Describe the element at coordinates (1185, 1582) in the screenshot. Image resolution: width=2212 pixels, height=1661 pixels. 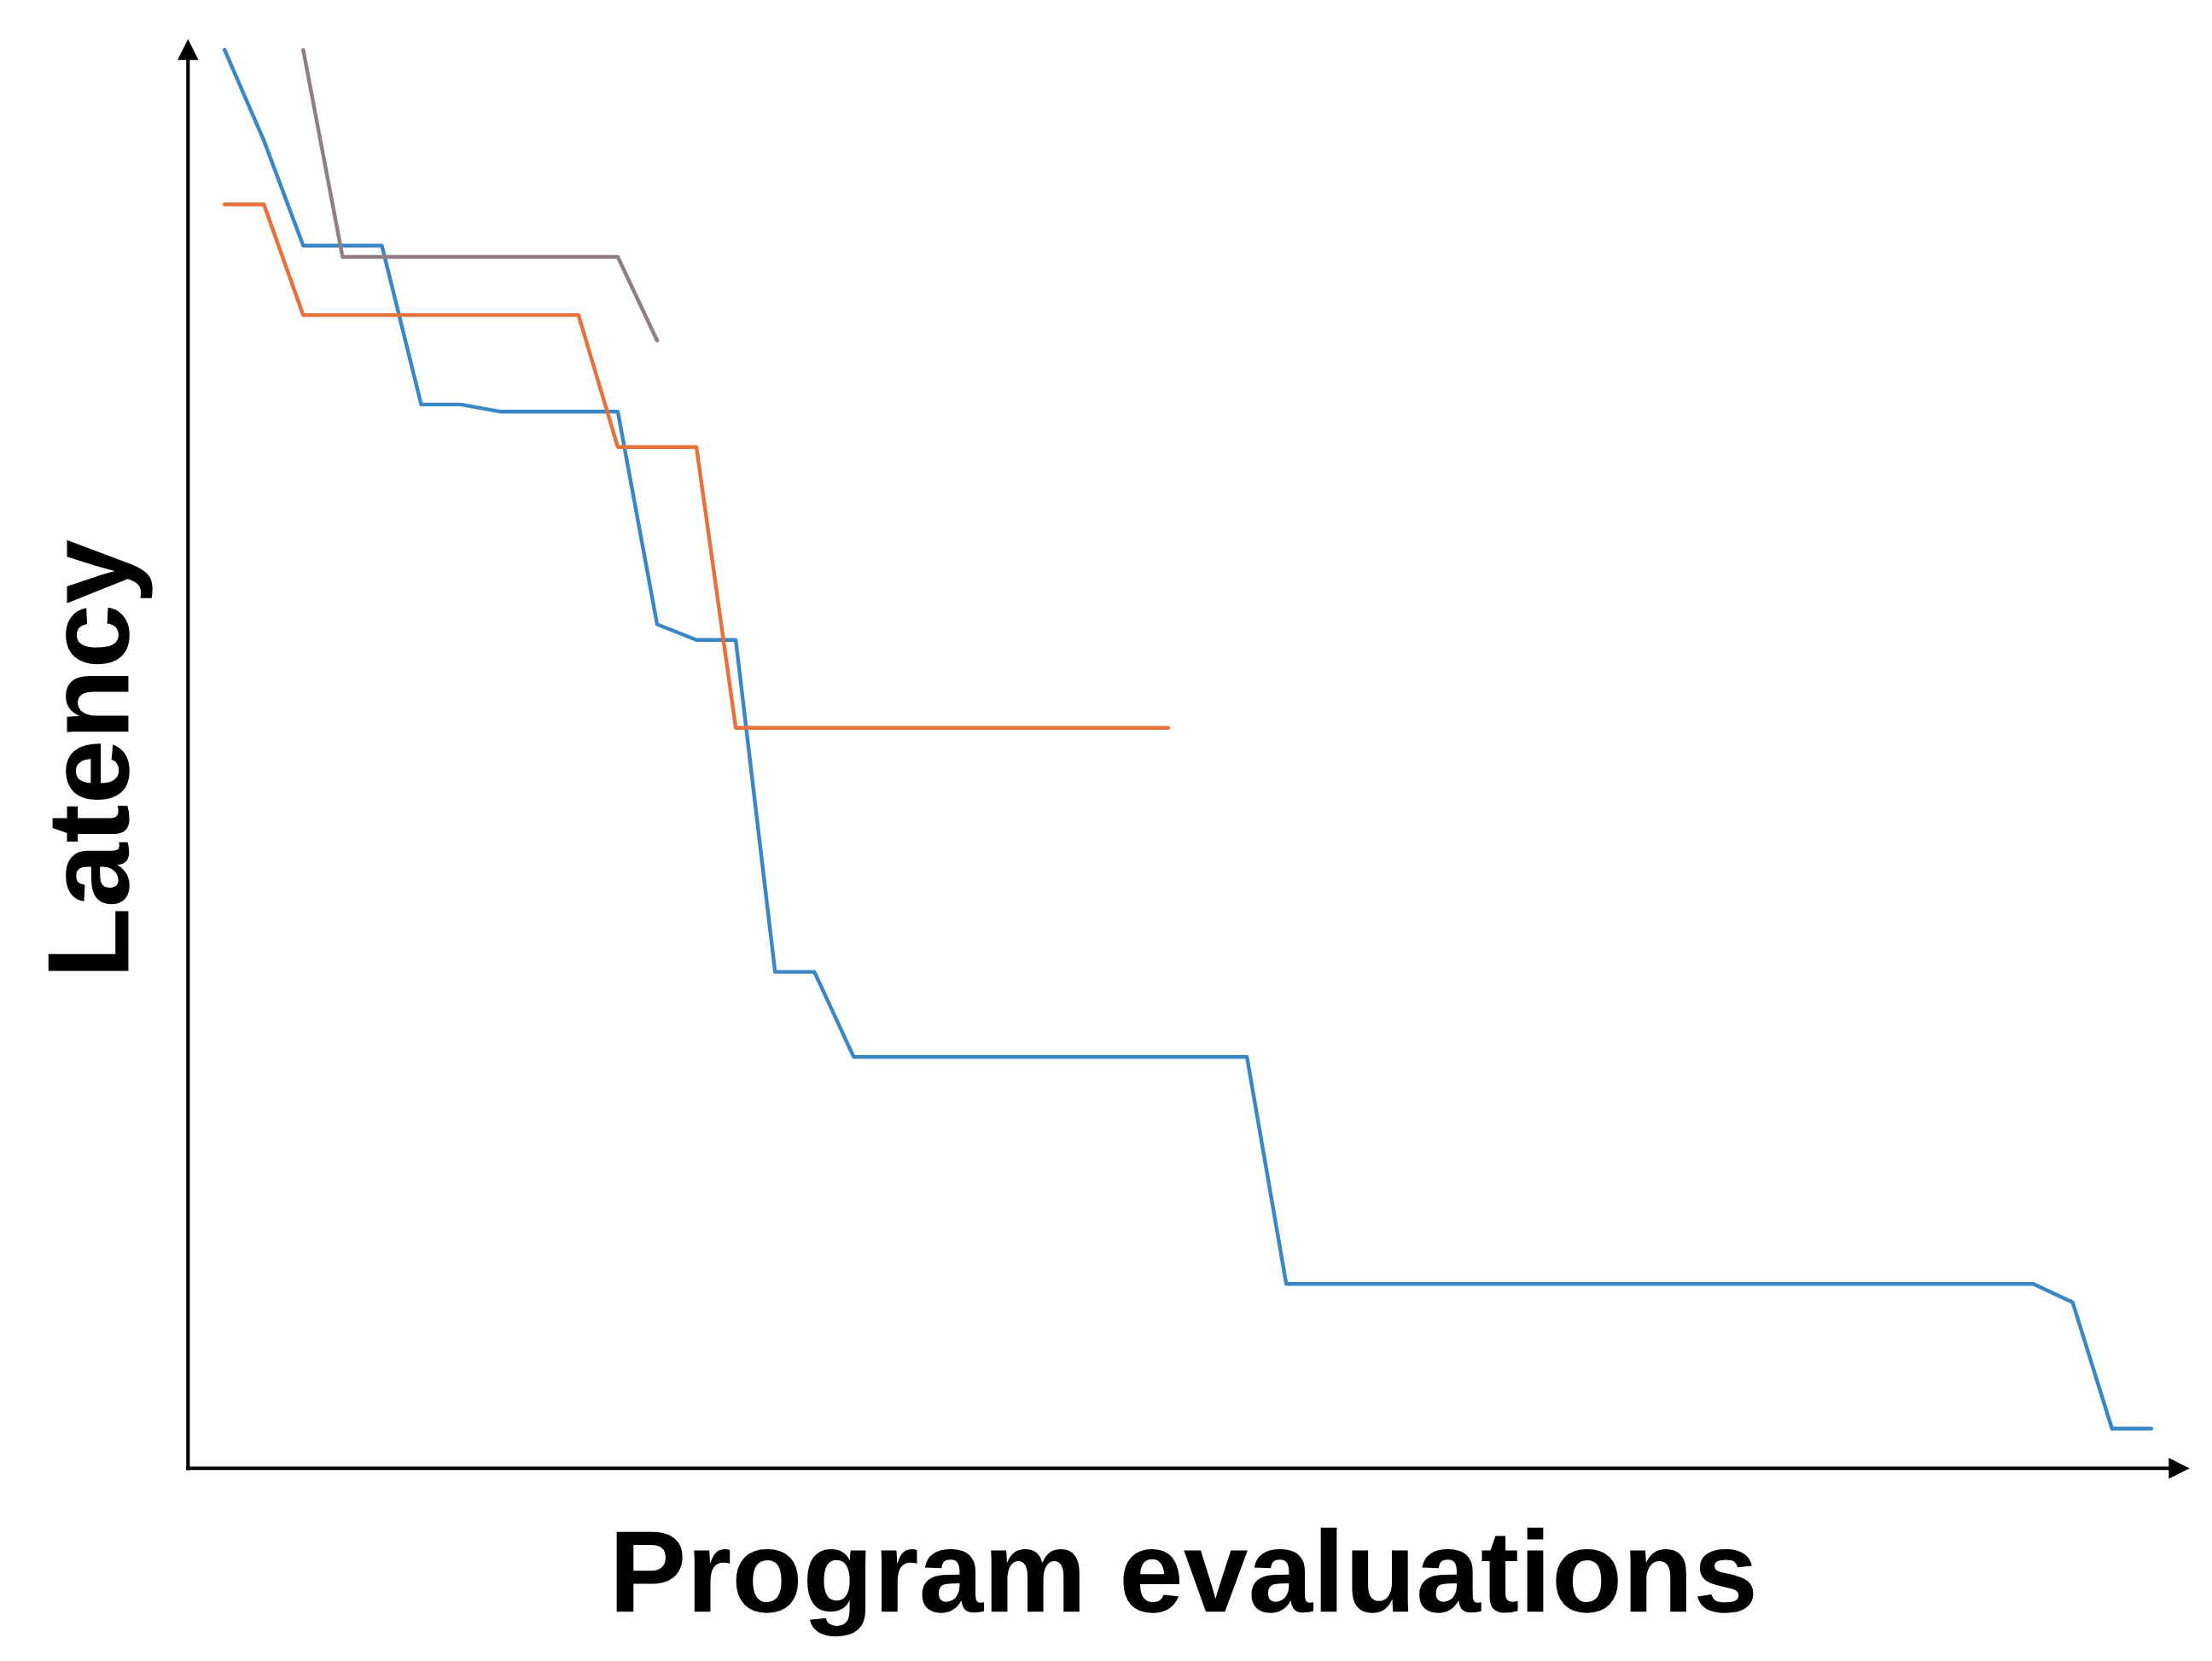
I see `x-axis-title: Program evaluations` at that location.